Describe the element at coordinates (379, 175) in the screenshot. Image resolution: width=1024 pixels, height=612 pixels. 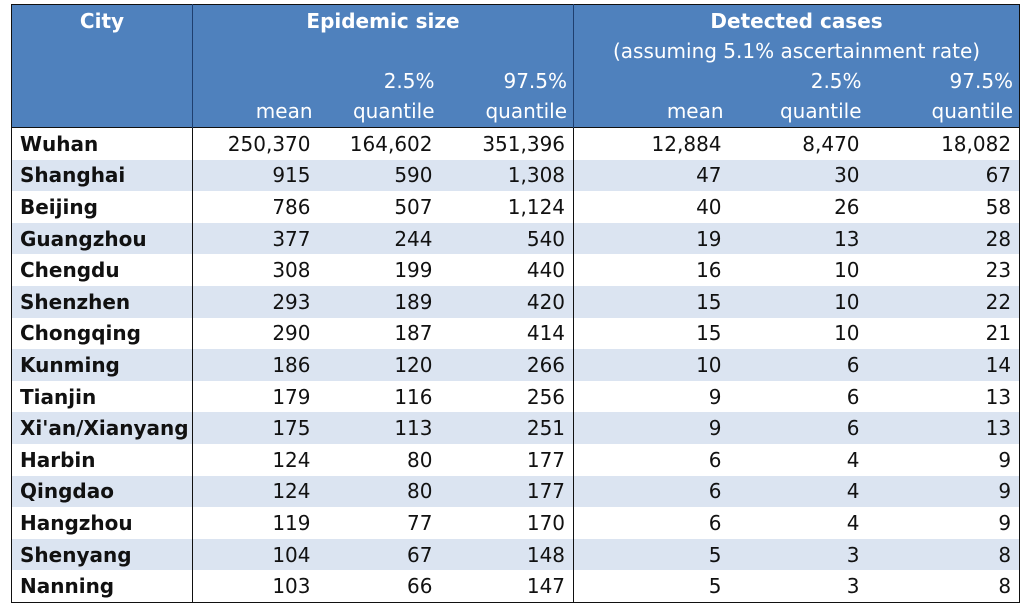
I see `size-q025-cell: 590` at that location.